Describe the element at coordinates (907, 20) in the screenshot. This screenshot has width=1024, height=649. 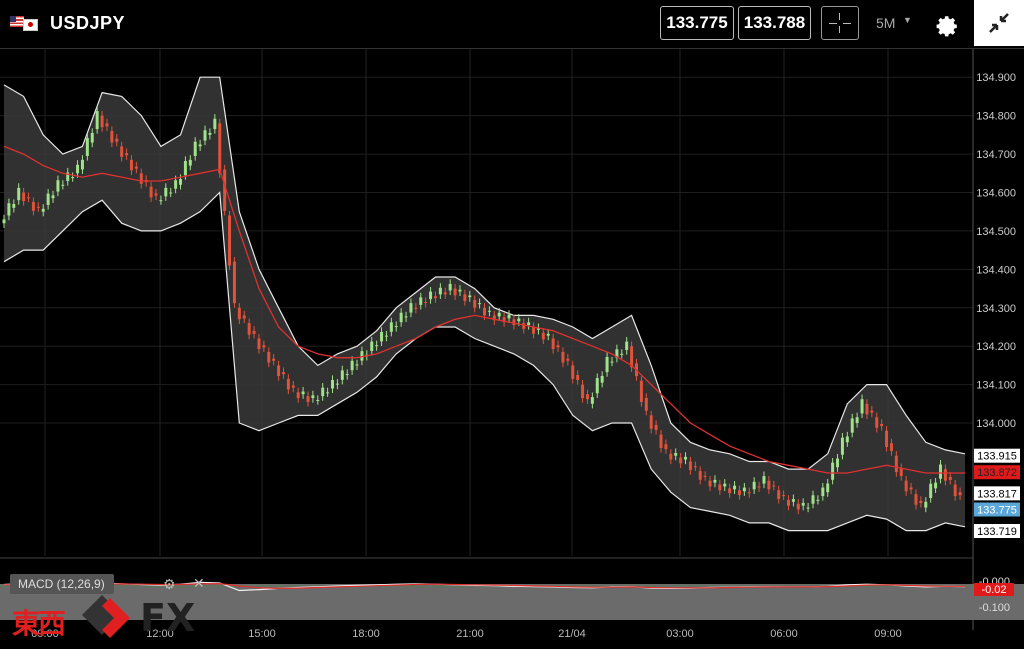
I see `caret-down-icon: ▼` at that location.